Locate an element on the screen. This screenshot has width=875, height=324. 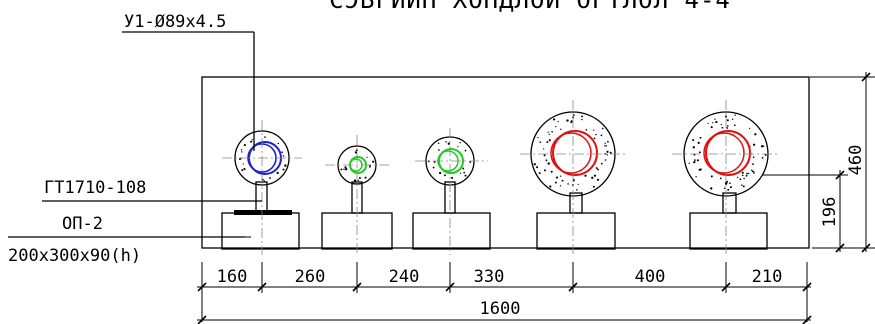
pipe-label: У1-Ø89x4.5 is located at coordinates (175, 22).